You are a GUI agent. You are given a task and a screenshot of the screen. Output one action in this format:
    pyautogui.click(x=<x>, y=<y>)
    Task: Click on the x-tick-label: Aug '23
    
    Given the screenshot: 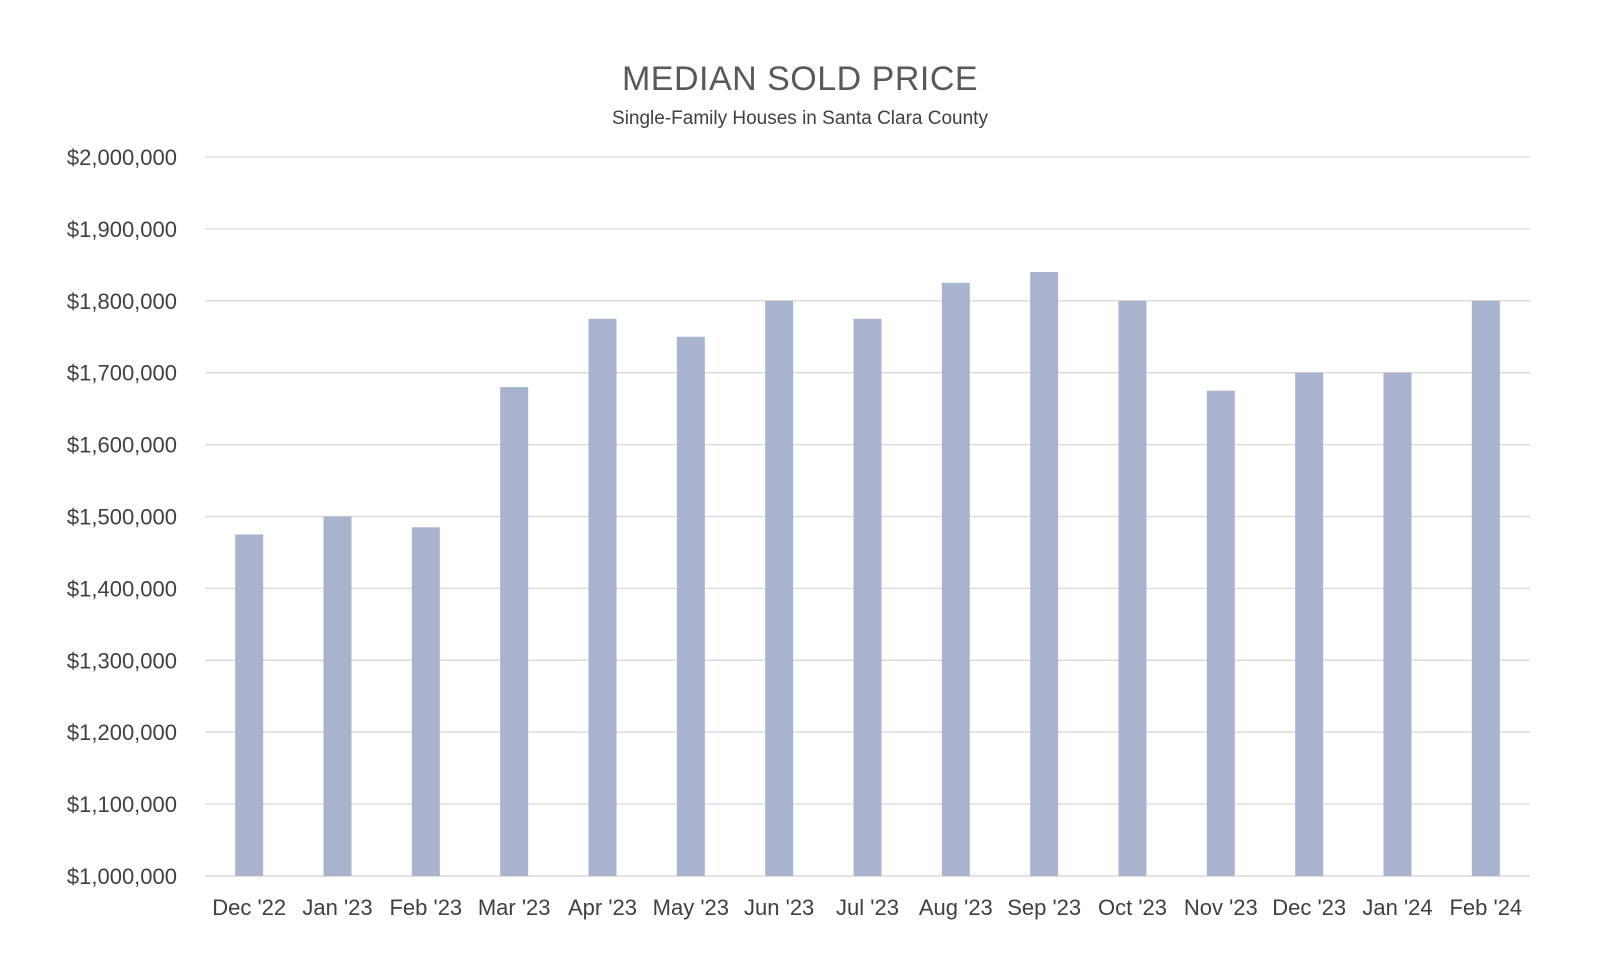 What is the action you would take?
    pyautogui.click(x=956, y=907)
    